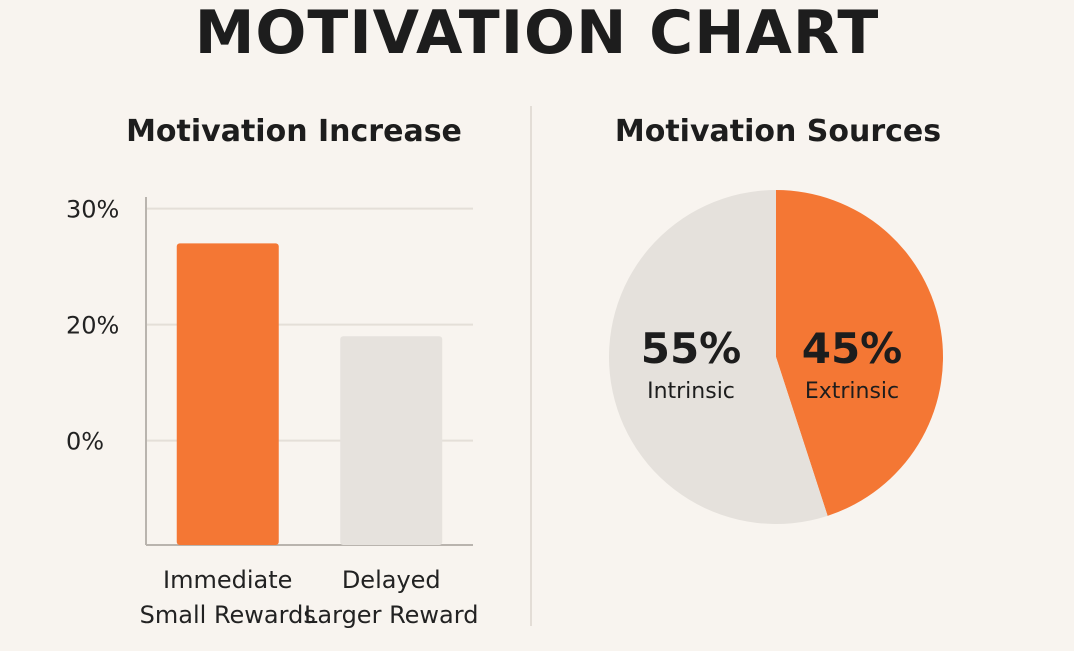 The image size is (1074, 651). What do you see at coordinates (85, 442) in the screenshot?
I see `y-tick-label: 0%` at bounding box center [85, 442].